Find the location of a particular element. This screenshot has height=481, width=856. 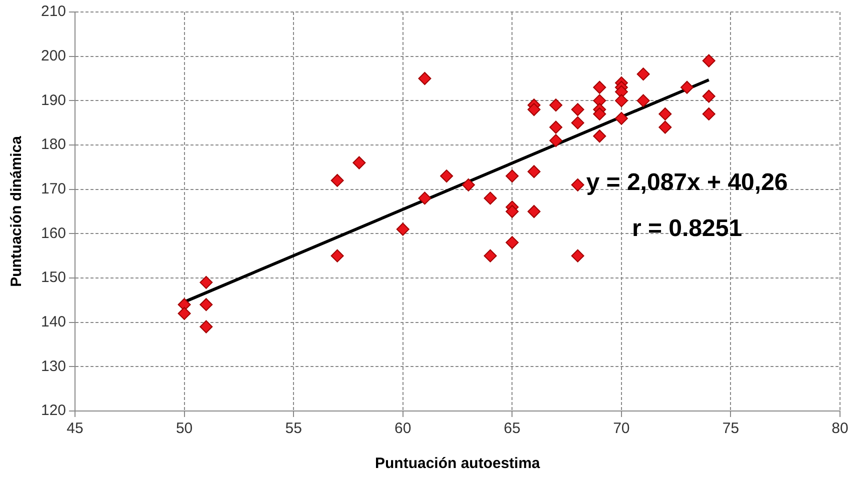

annotation: r = 0.8251 is located at coordinates (687, 228).